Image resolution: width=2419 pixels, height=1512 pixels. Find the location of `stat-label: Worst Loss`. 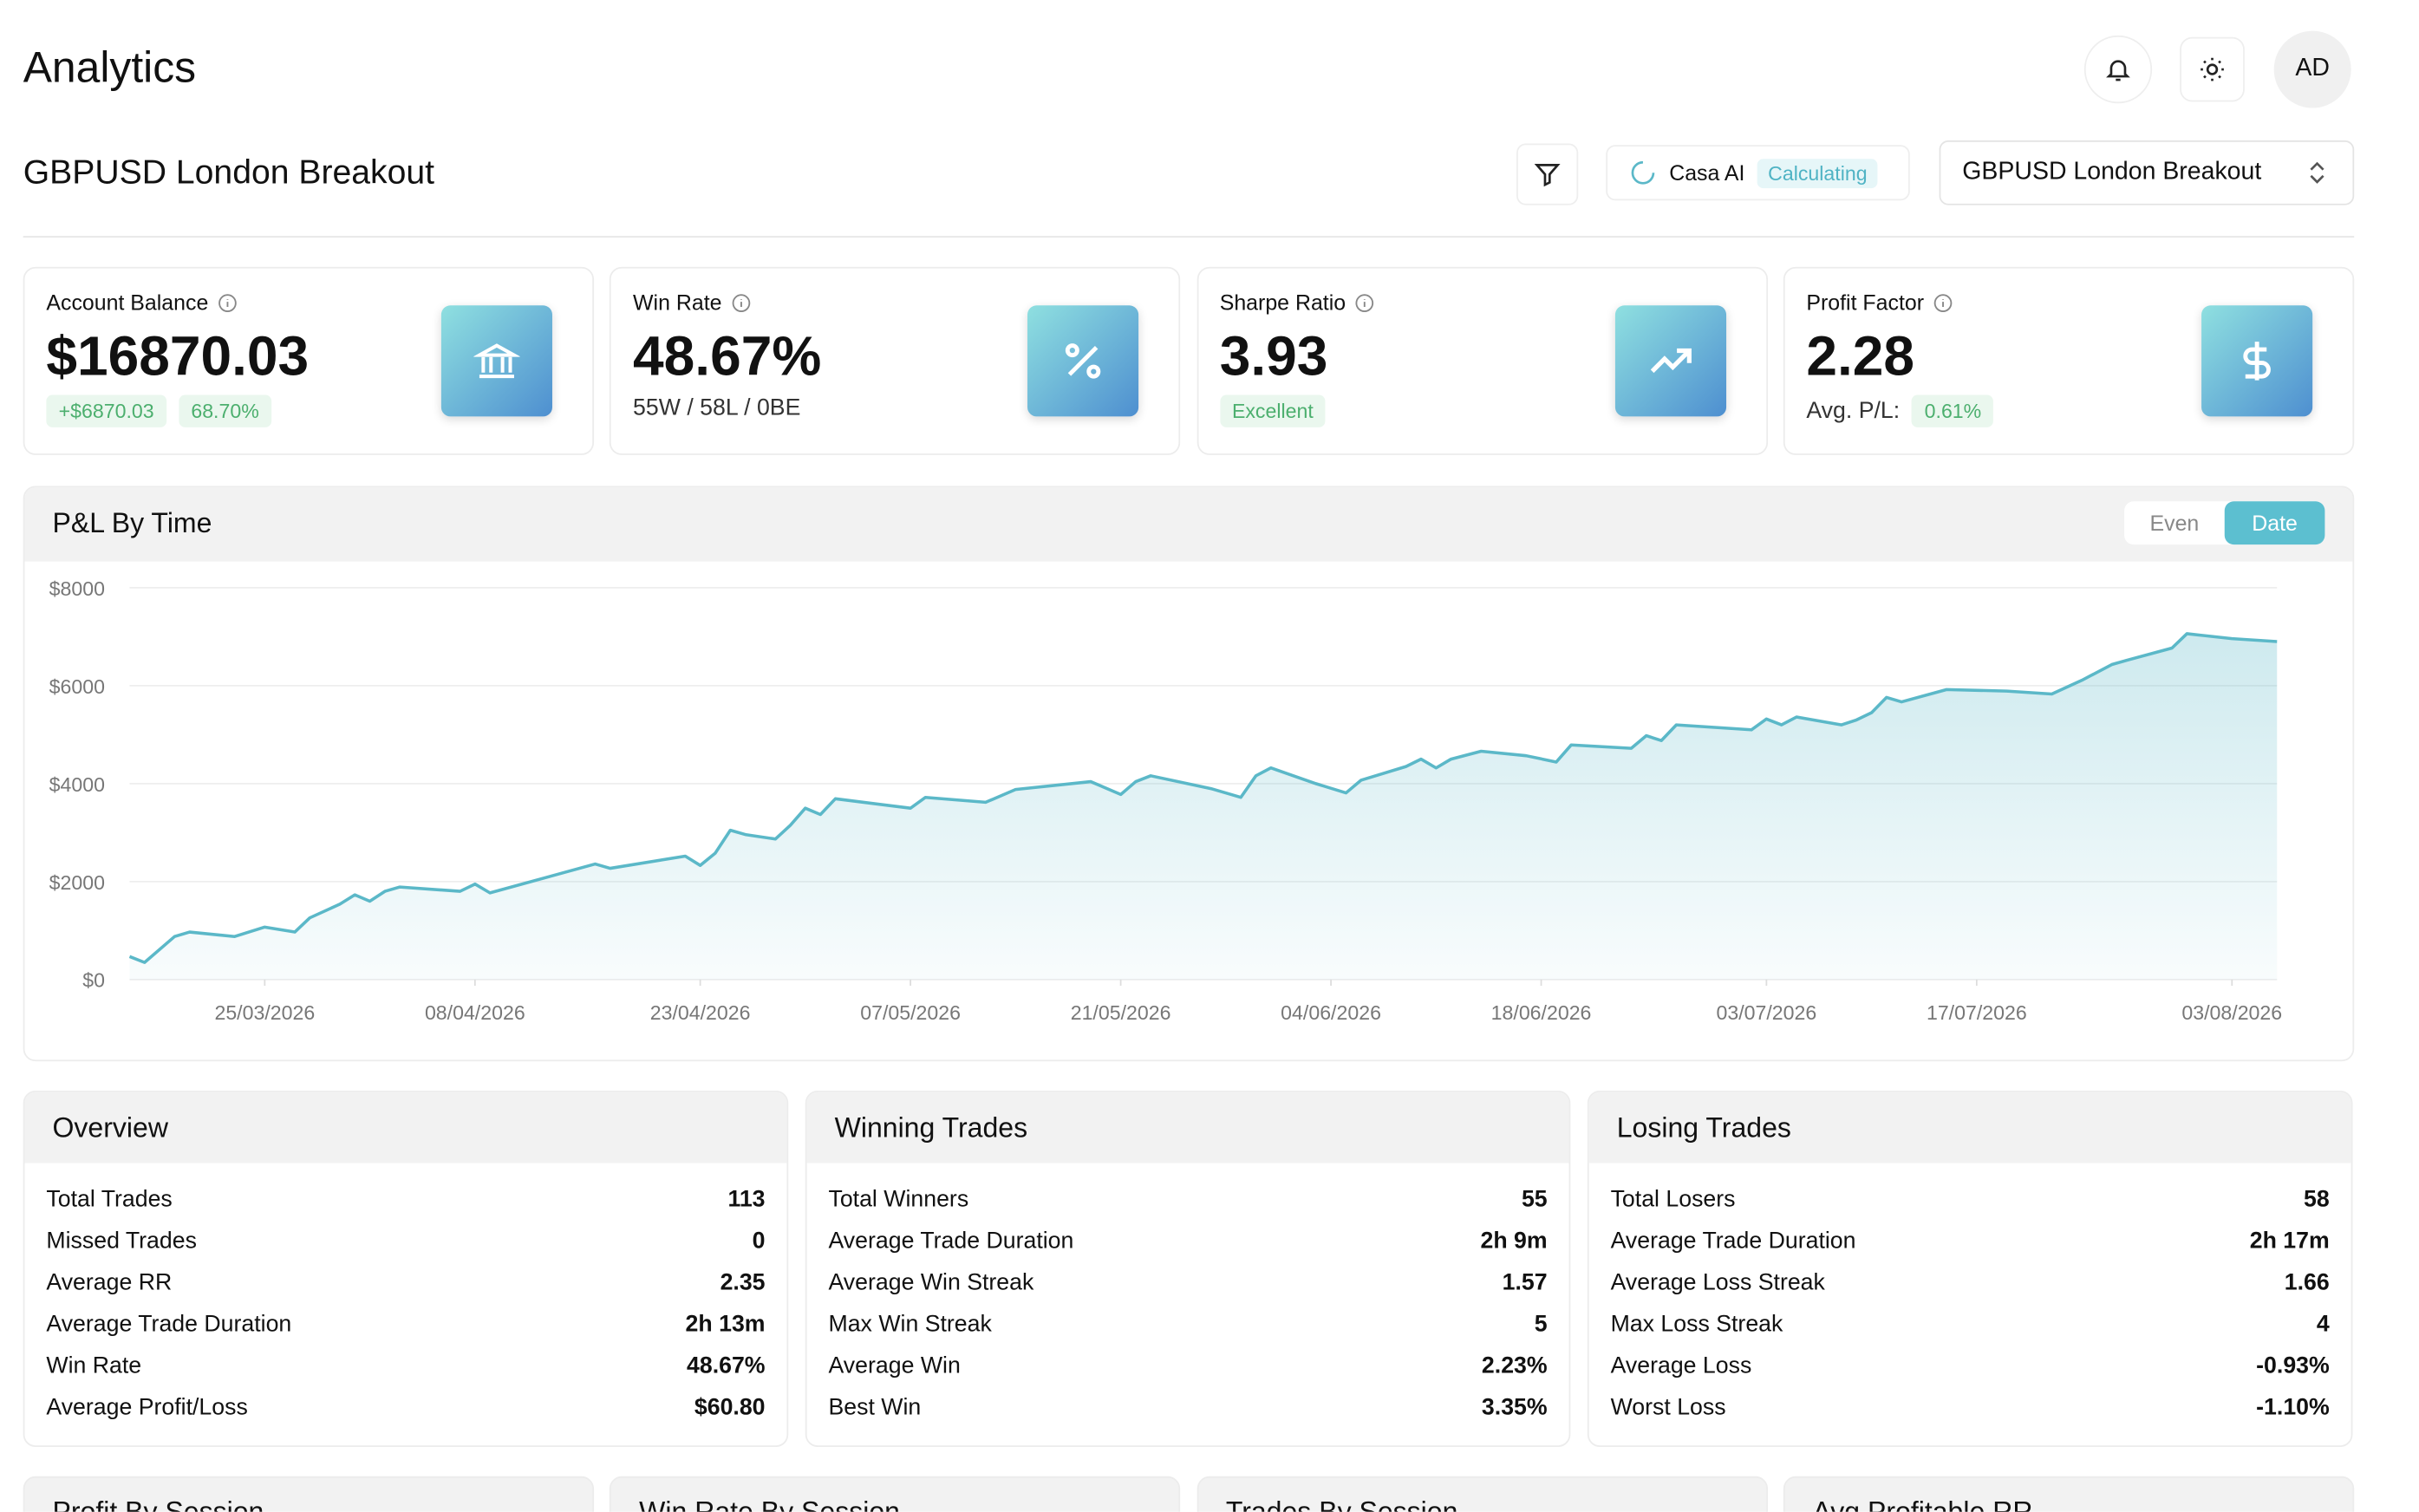

stat-label: Worst Loss is located at coordinates (1668, 1407).